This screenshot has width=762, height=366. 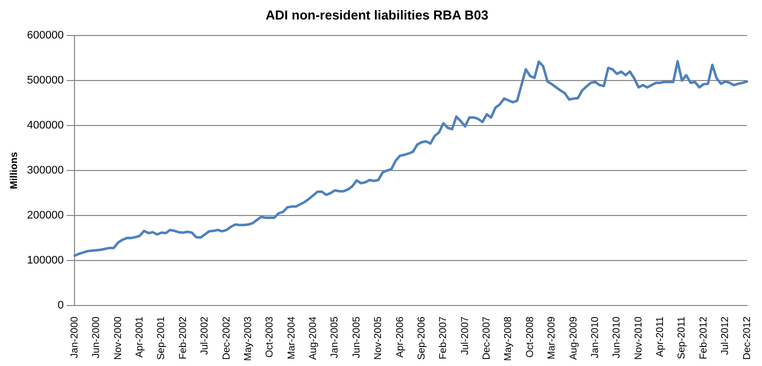 What do you see at coordinates (292, 338) in the screenshot?
I see `x-tick-label: Mar-2004` at bounding box center [292, 338].